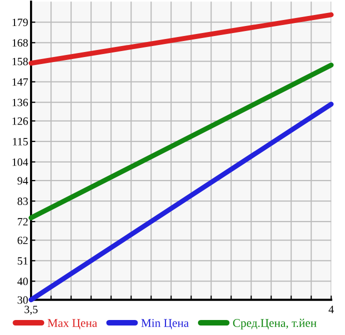 This screenshot has height=335, width=345. What do you see at coordinates (23, 202) in the screenshot?
I see `y-tick-label: 83` at bounding box center [23, 202].